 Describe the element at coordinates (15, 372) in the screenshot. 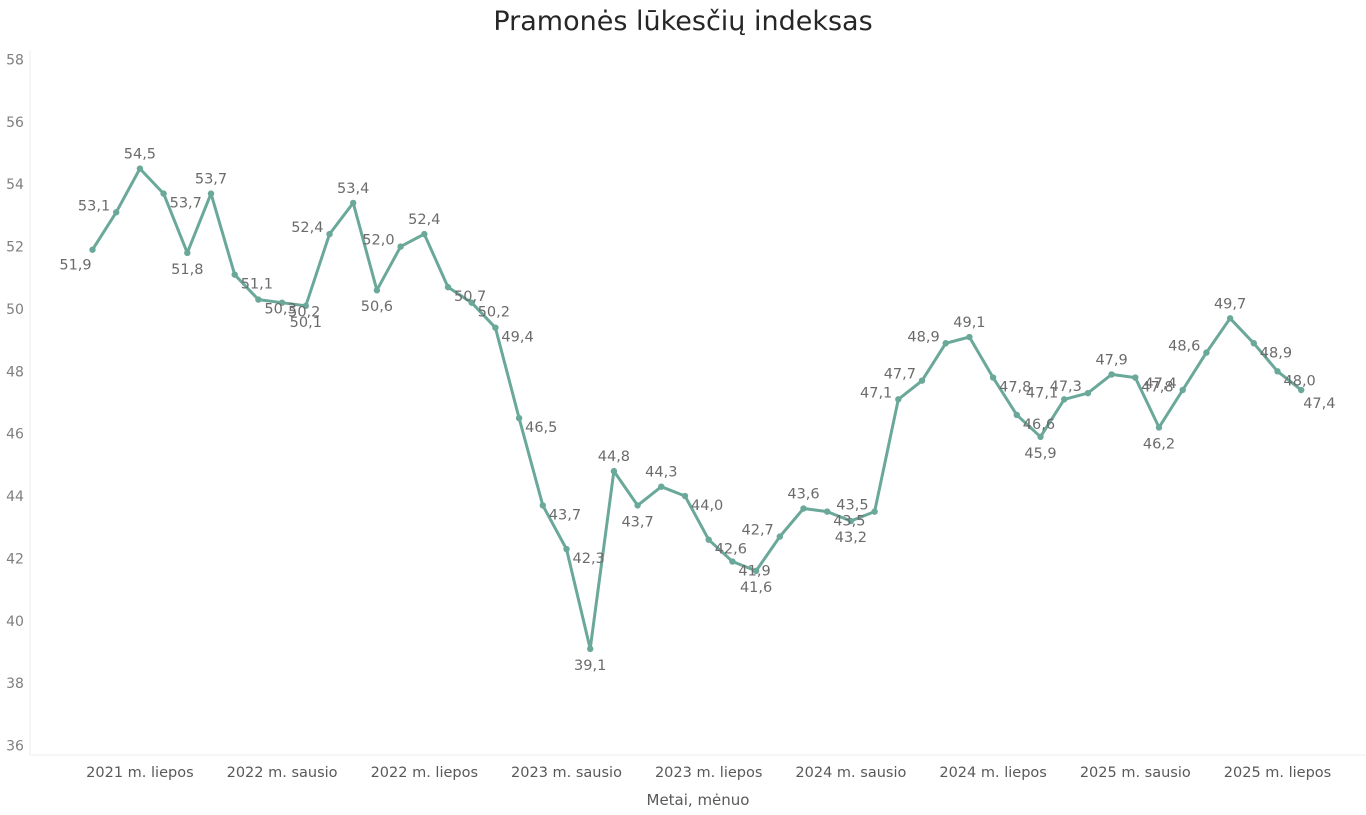

I see `y-tick-label: 48` at that location.